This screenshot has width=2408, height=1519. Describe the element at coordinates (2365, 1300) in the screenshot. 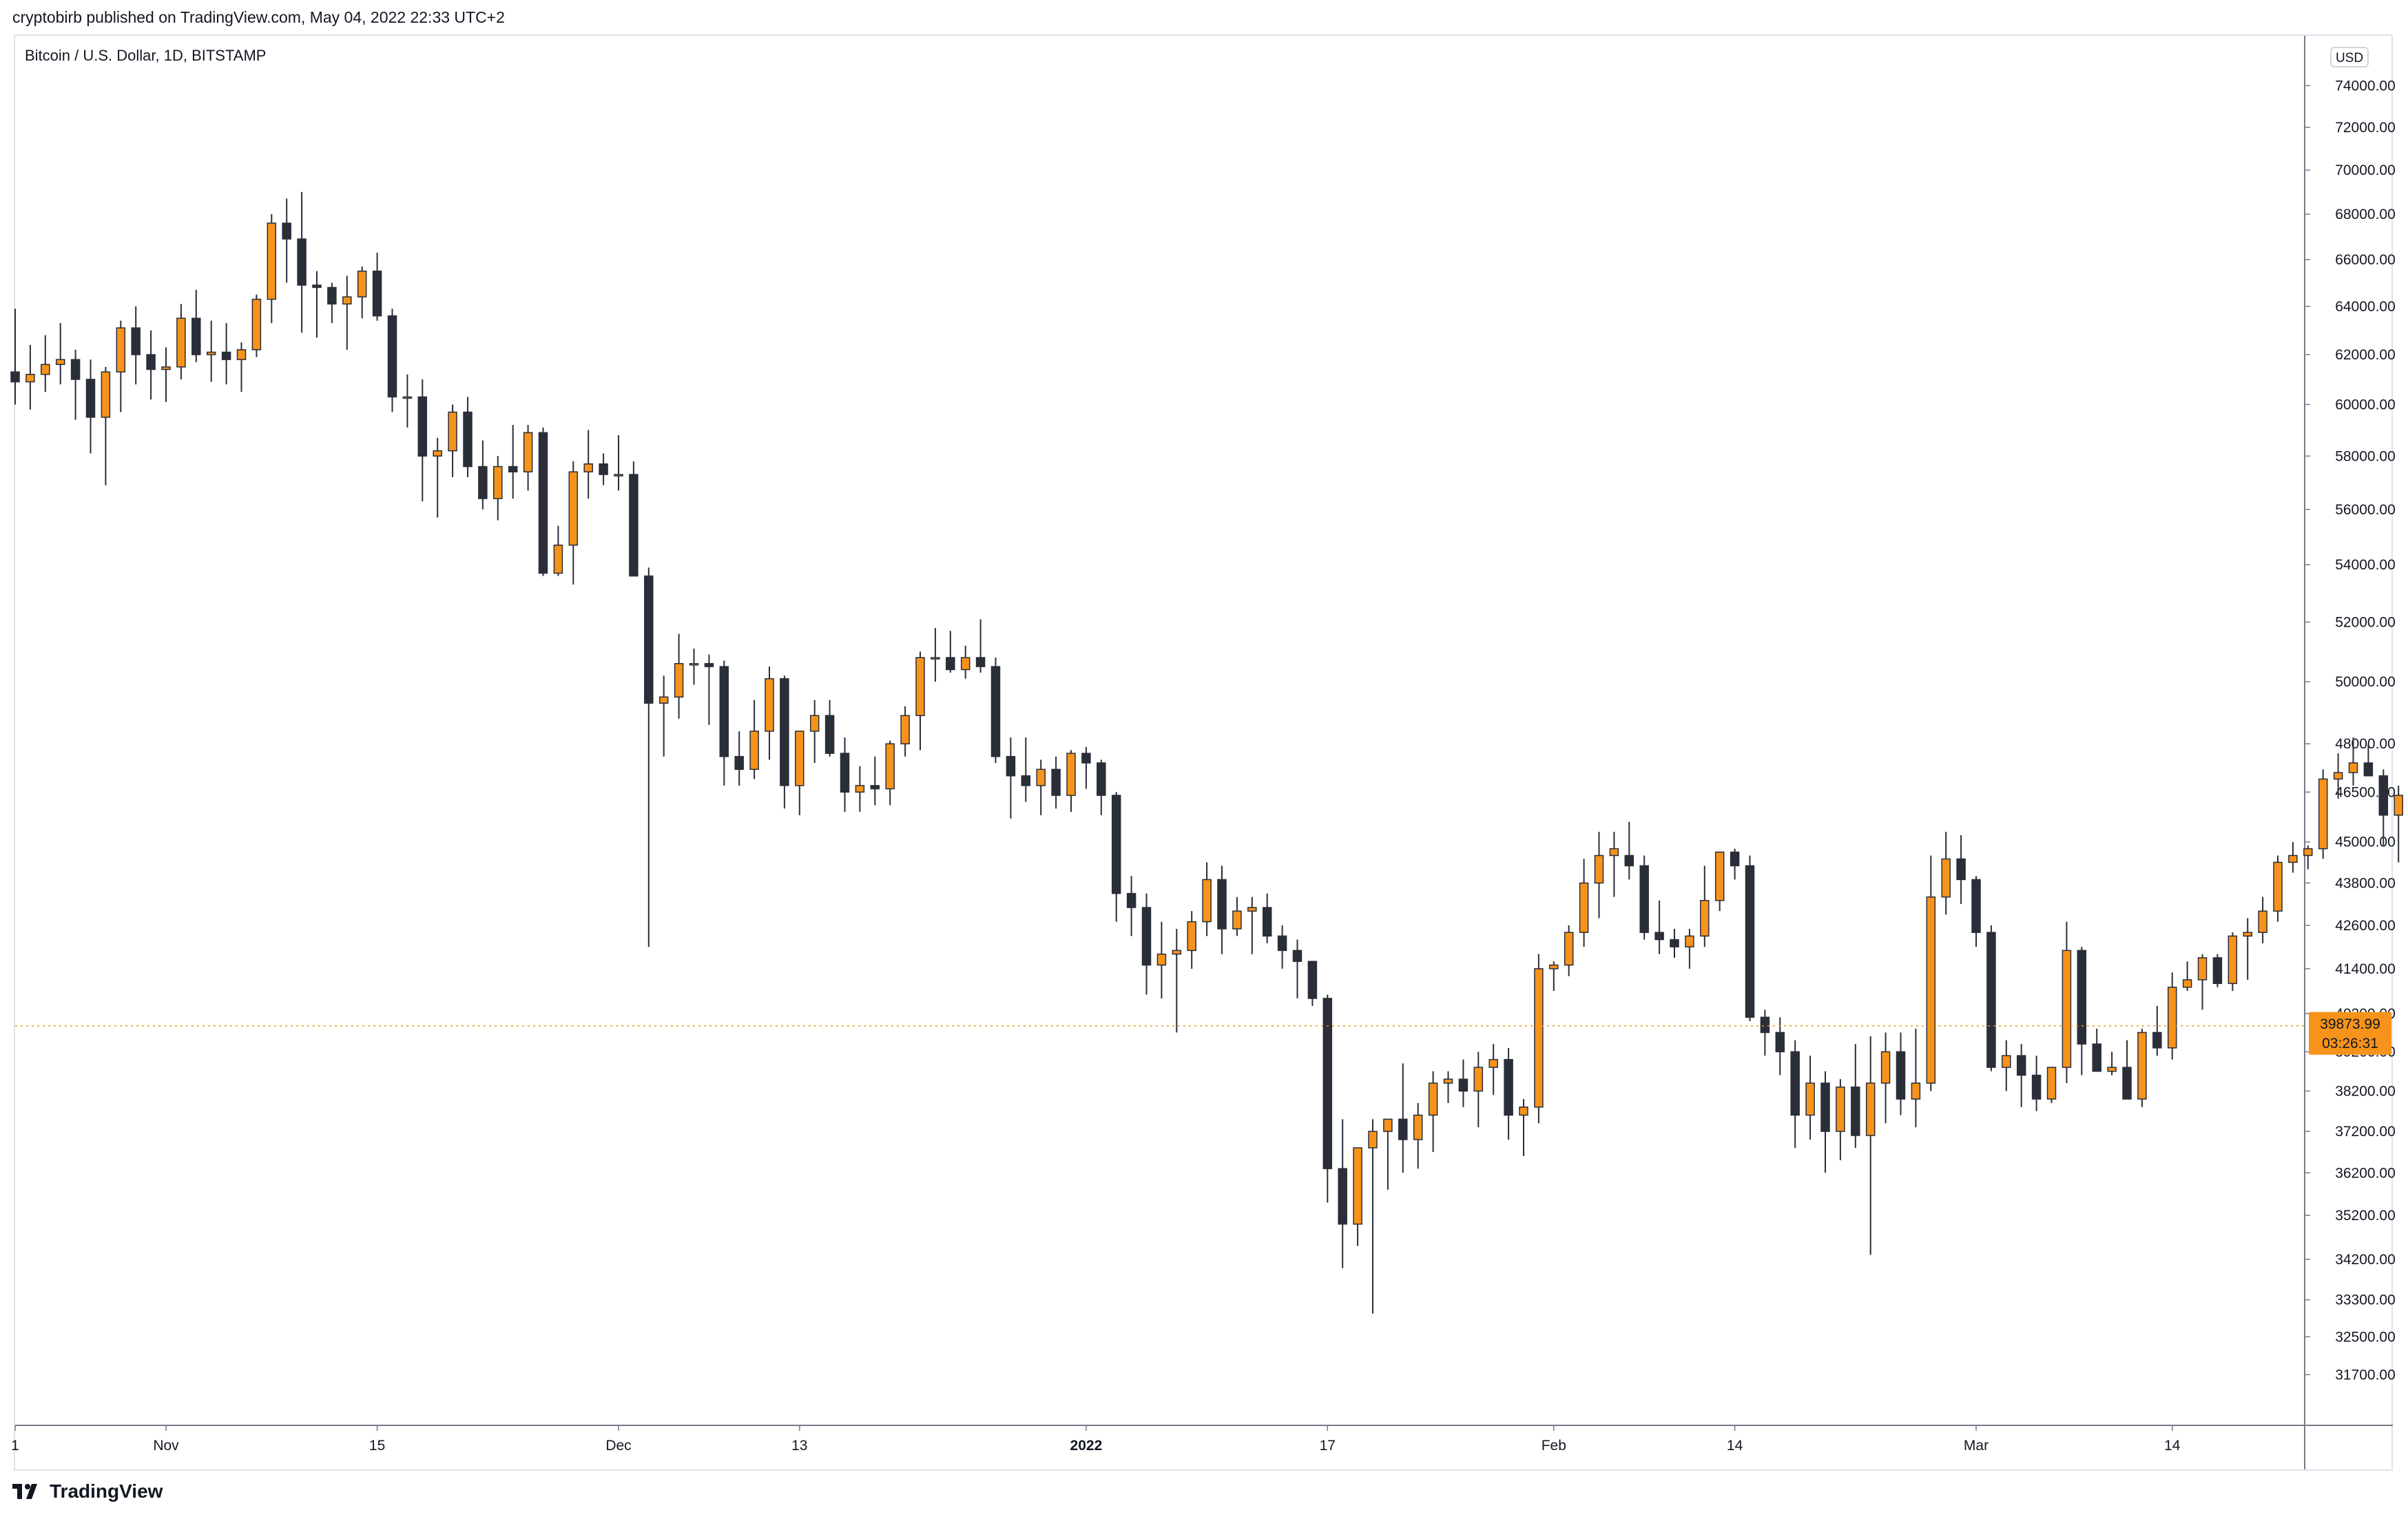

I see `price-tick-label: 33300.00` at that location.